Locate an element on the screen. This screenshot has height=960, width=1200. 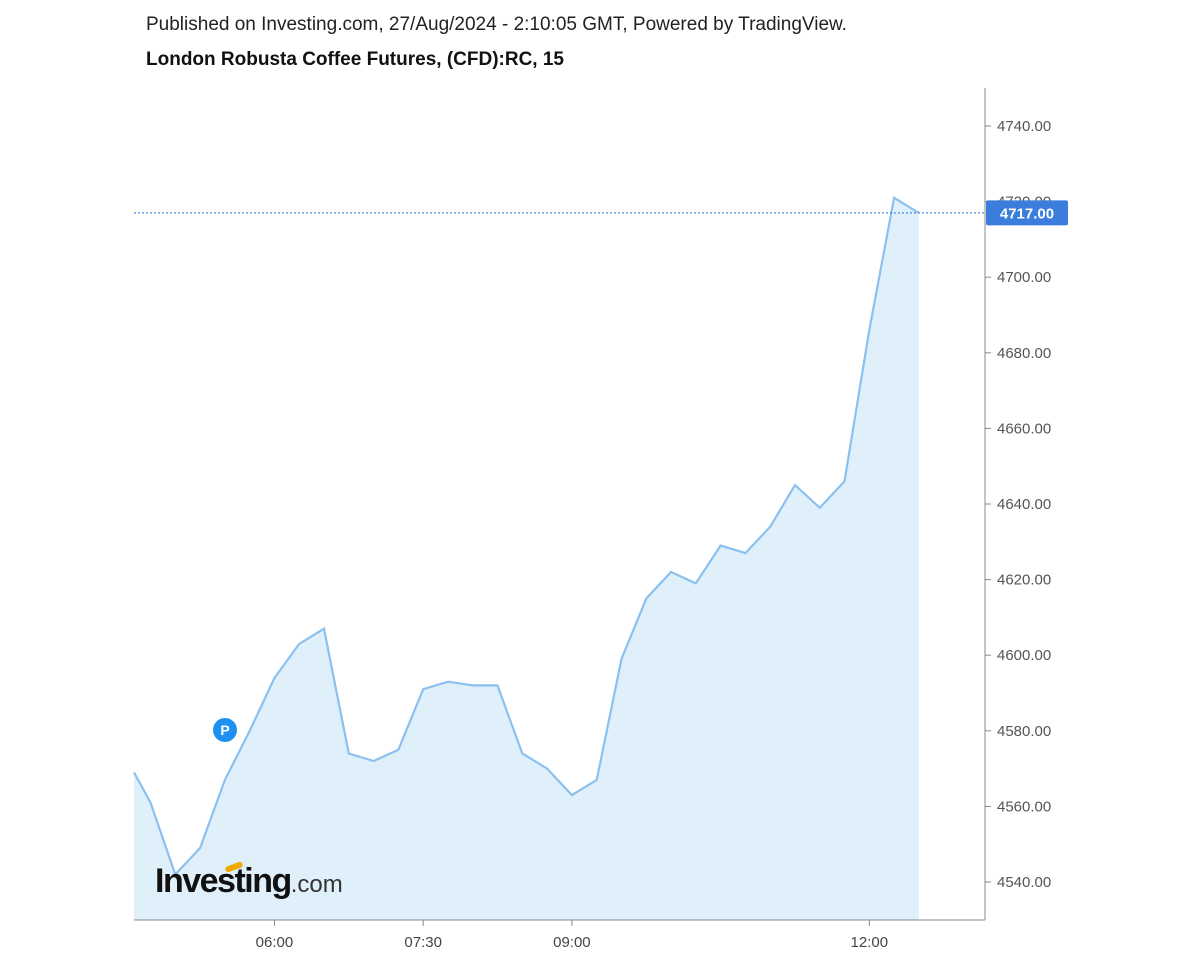
y-tick-label: 4660.00 is located at coordinates (1024, 428).